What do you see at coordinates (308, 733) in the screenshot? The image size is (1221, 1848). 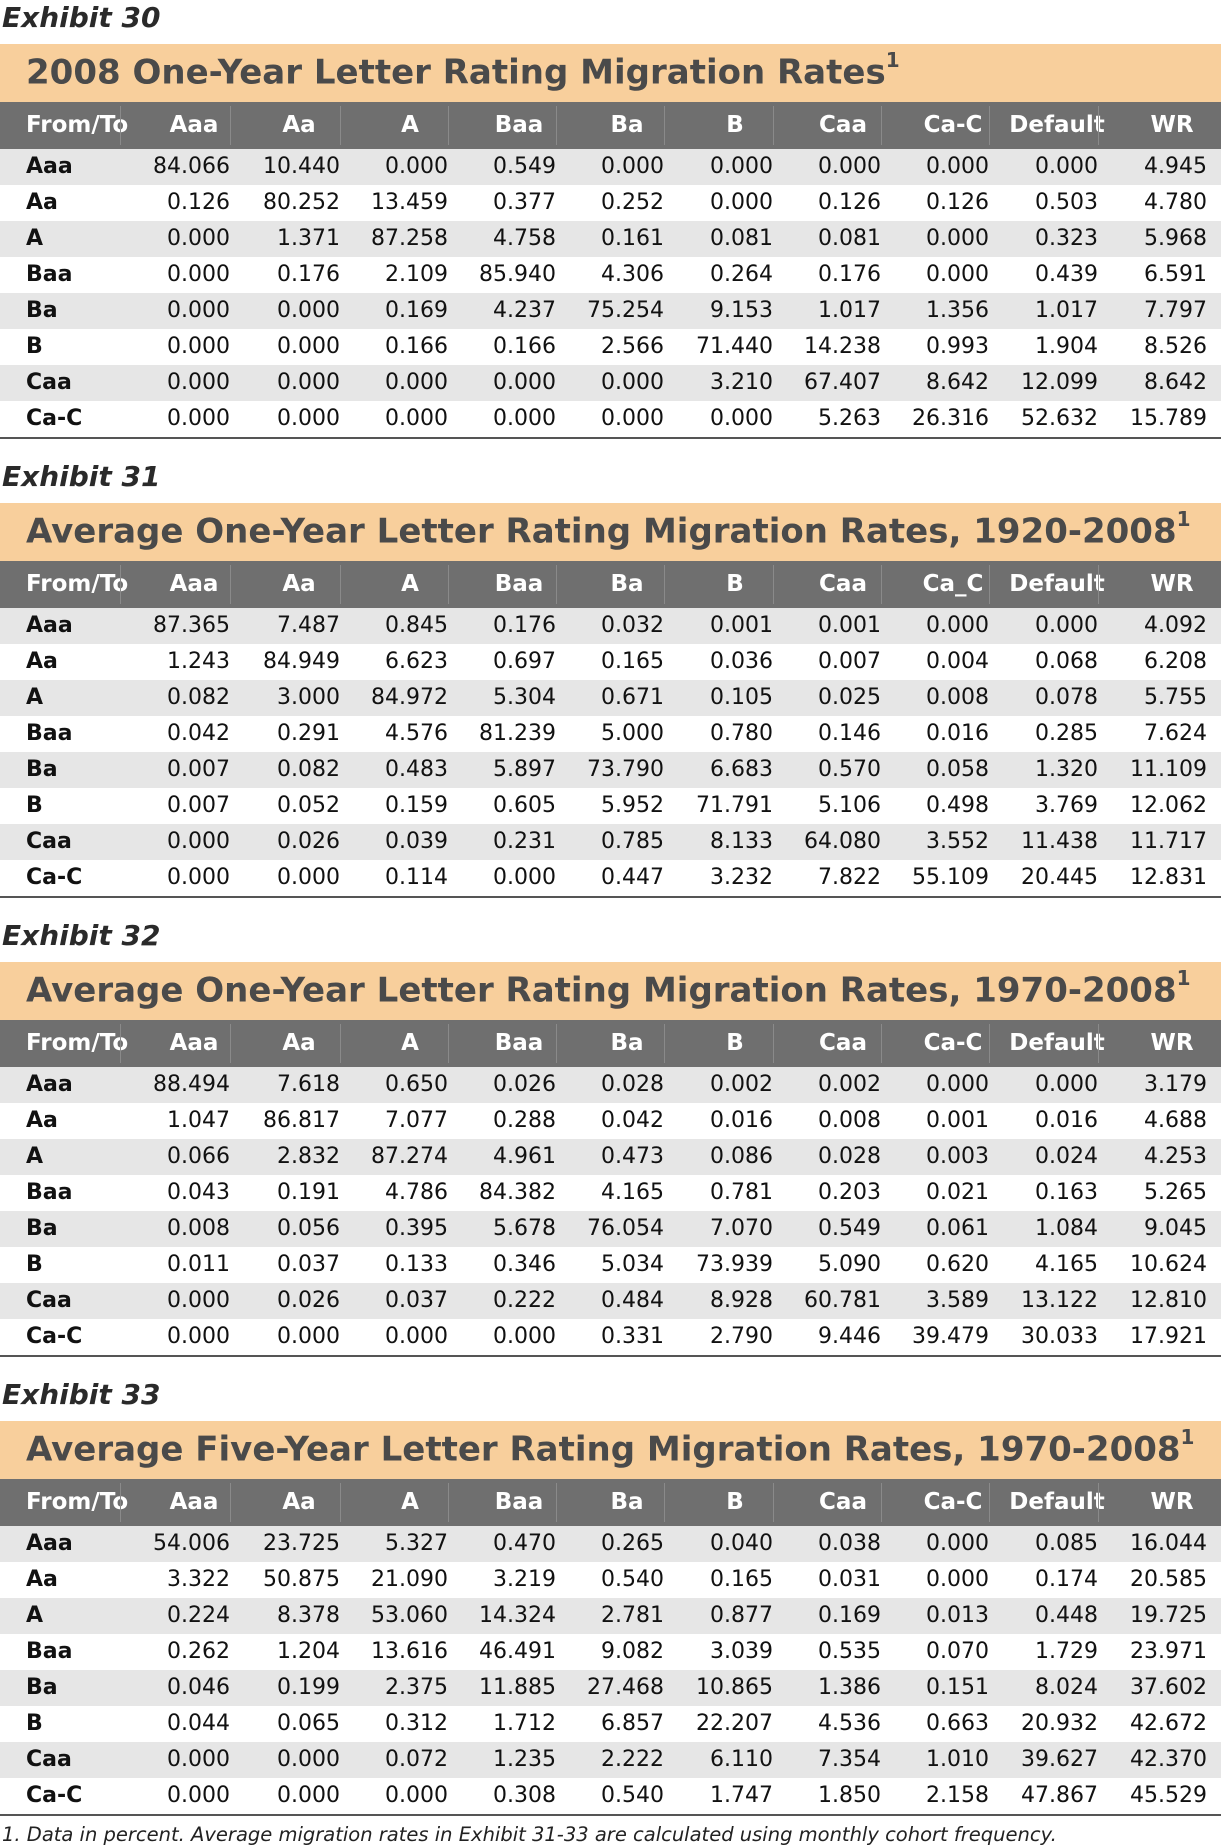 I see `cell-aa: 0.291` at bounding box center [308, 733].